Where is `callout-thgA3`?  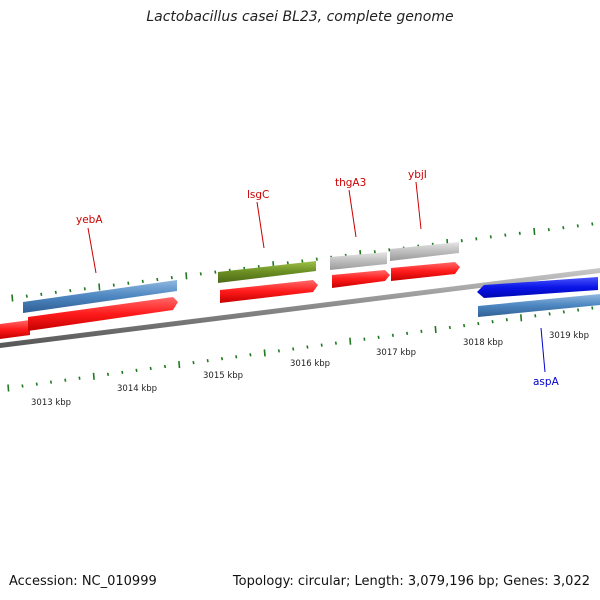 callout-thgA3 is located at coordinates (352, 213).